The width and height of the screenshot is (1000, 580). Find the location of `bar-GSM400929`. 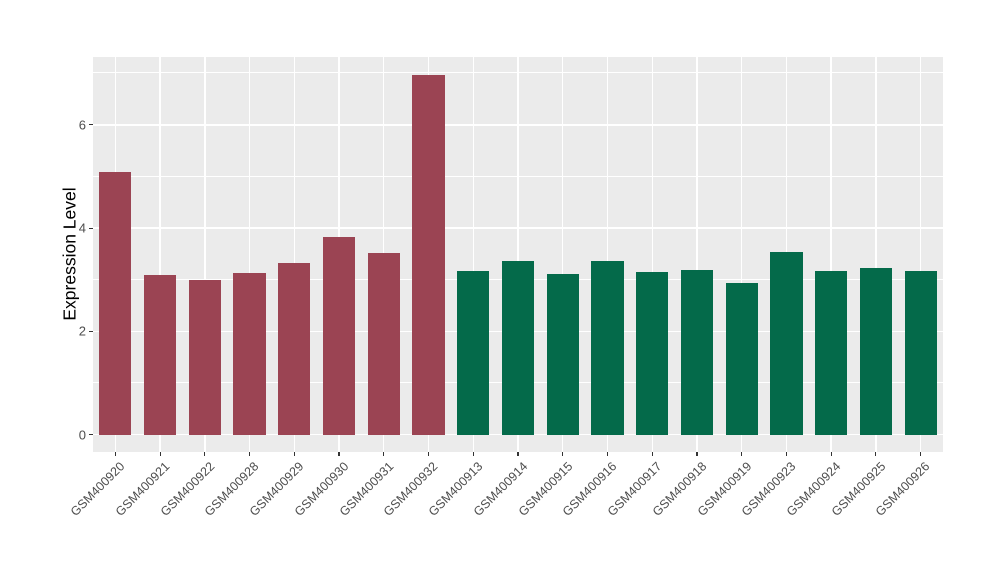

bar-GSM400929 is located at coordinates (294, 349).